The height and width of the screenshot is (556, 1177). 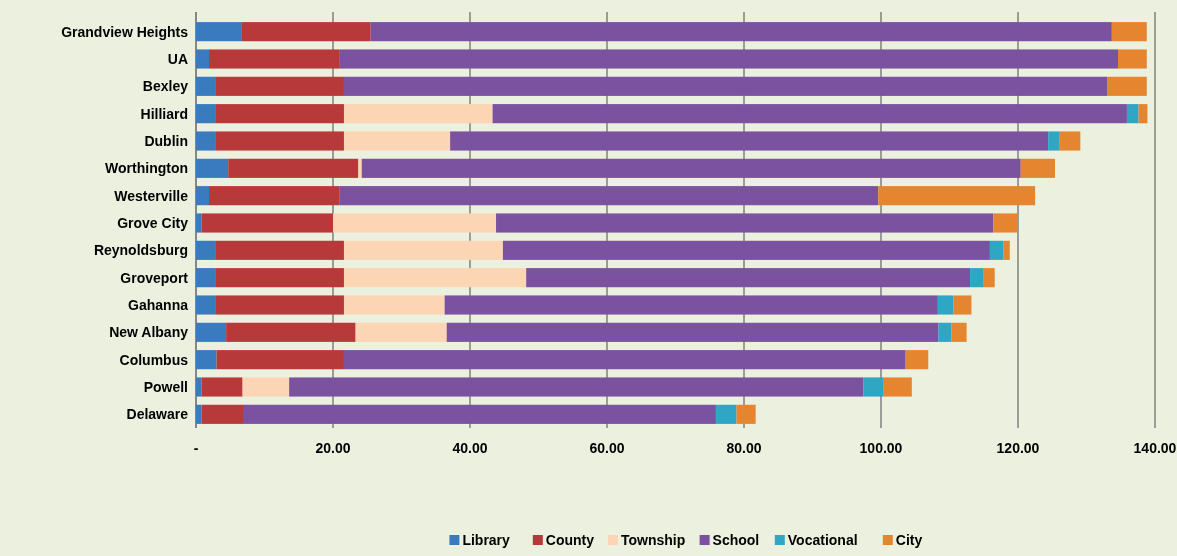 What do you see at coordinates (653, 539) in the screenshot?
I see `legend-label: Township` at bounding box center [653, 539].